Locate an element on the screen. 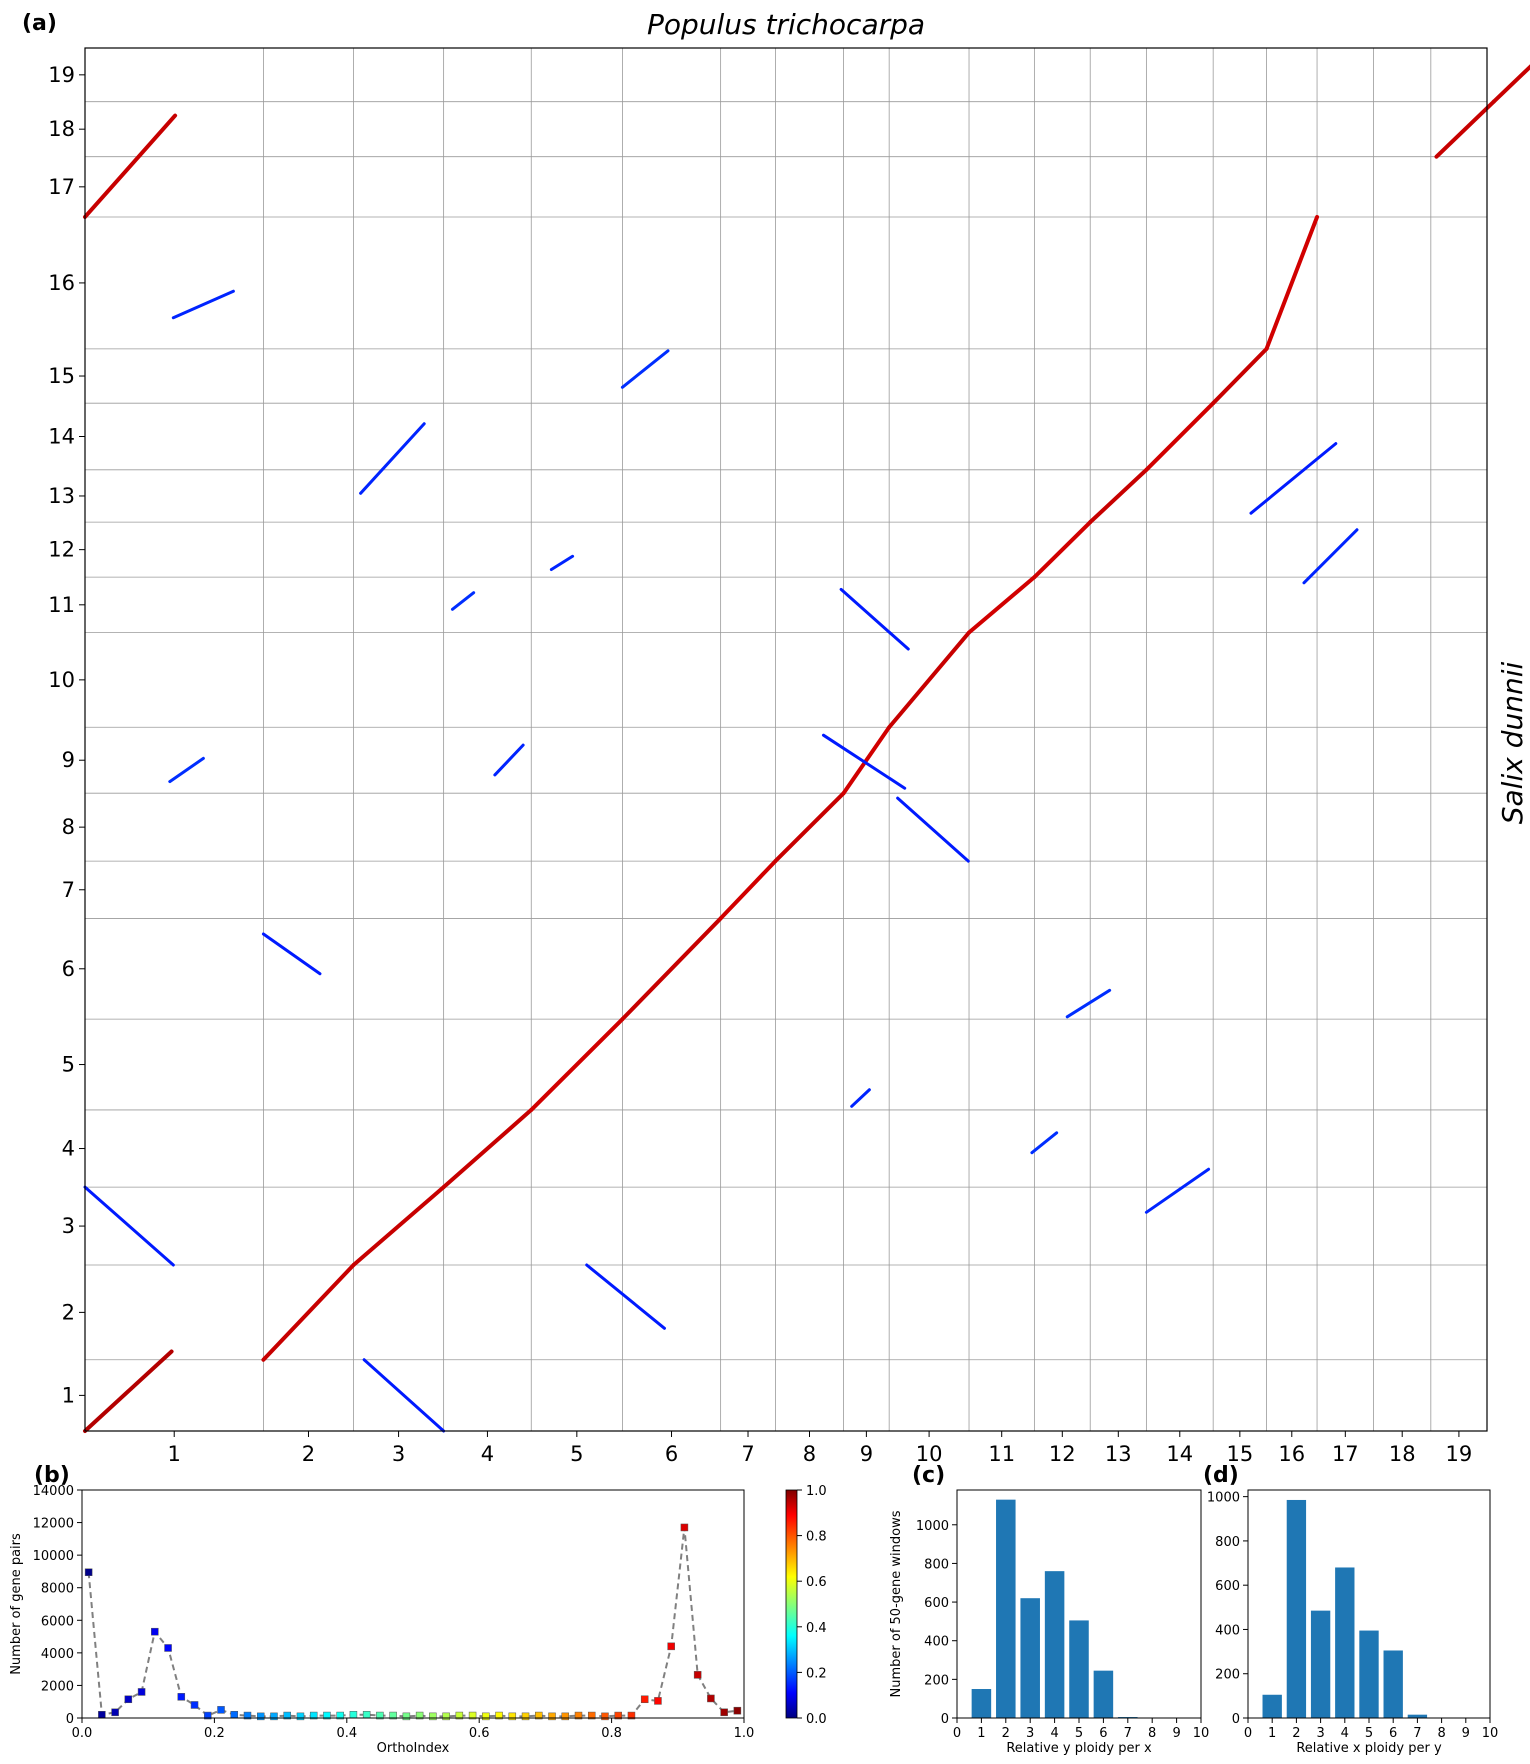 This screenshot has width=1530, height=1764. colorbar-tick-label: 0.2 is located at coordinates (816, 1673).